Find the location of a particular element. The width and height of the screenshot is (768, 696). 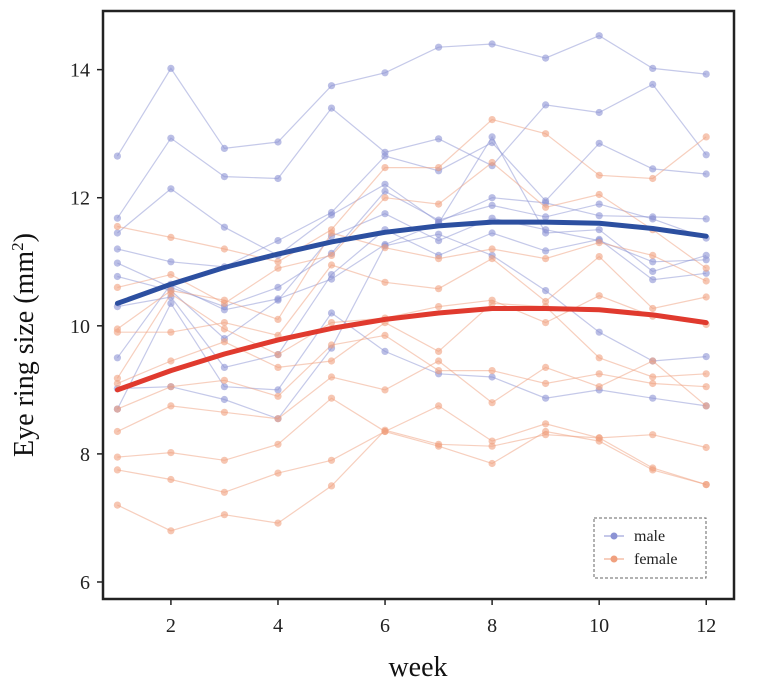

x-tick-label: 2 is located at coordinates (171, 626).